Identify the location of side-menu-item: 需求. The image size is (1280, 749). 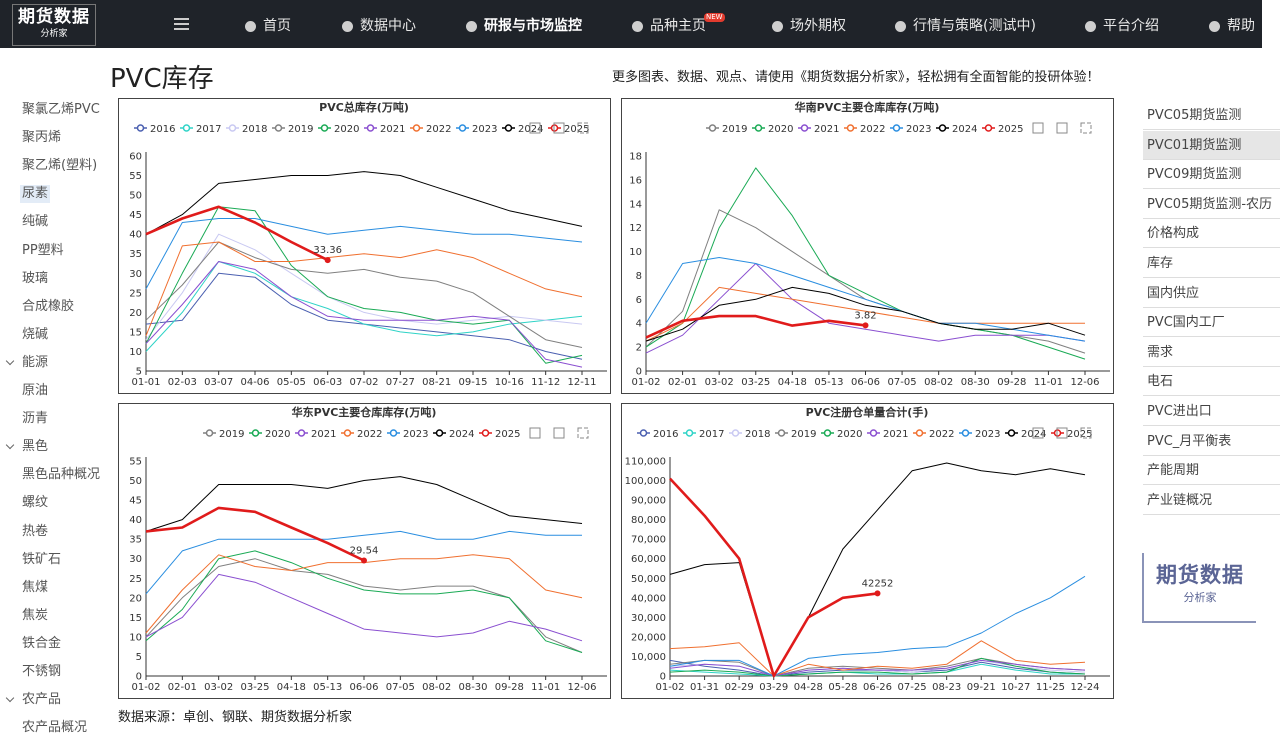
(1211, 352).